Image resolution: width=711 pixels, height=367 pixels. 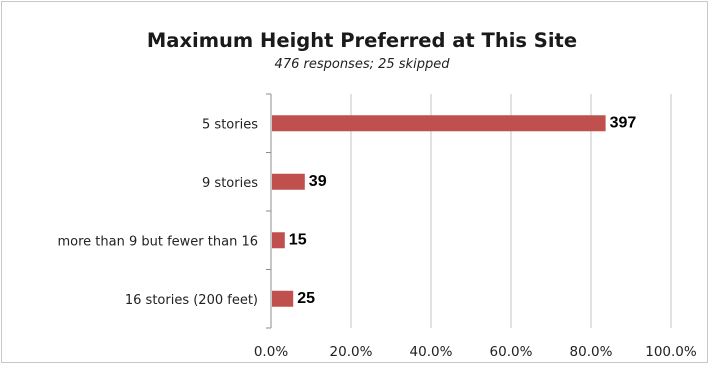 I want to click on data-label: 39, so click(x=318, y=181).